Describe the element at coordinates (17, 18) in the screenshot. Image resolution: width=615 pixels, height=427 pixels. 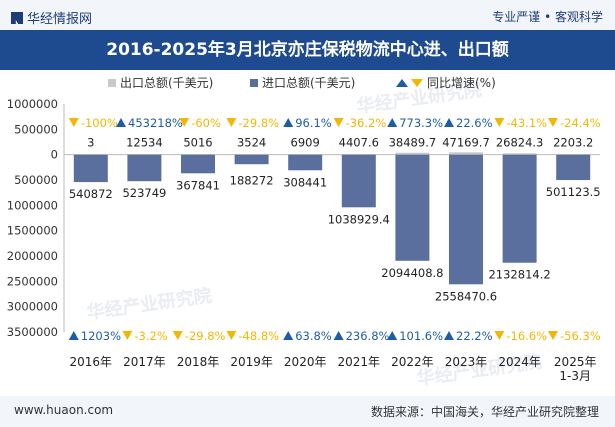
I see `logo-icon` at that location.